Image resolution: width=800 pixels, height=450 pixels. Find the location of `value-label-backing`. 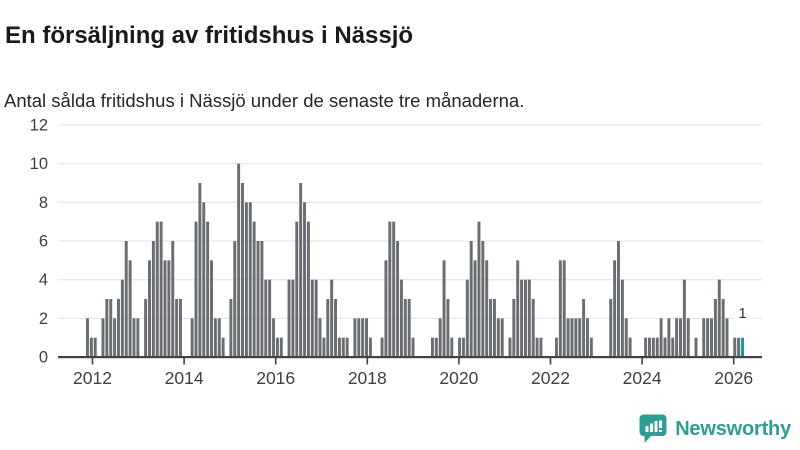

value-label-backing is located at coordinates (743, 311).